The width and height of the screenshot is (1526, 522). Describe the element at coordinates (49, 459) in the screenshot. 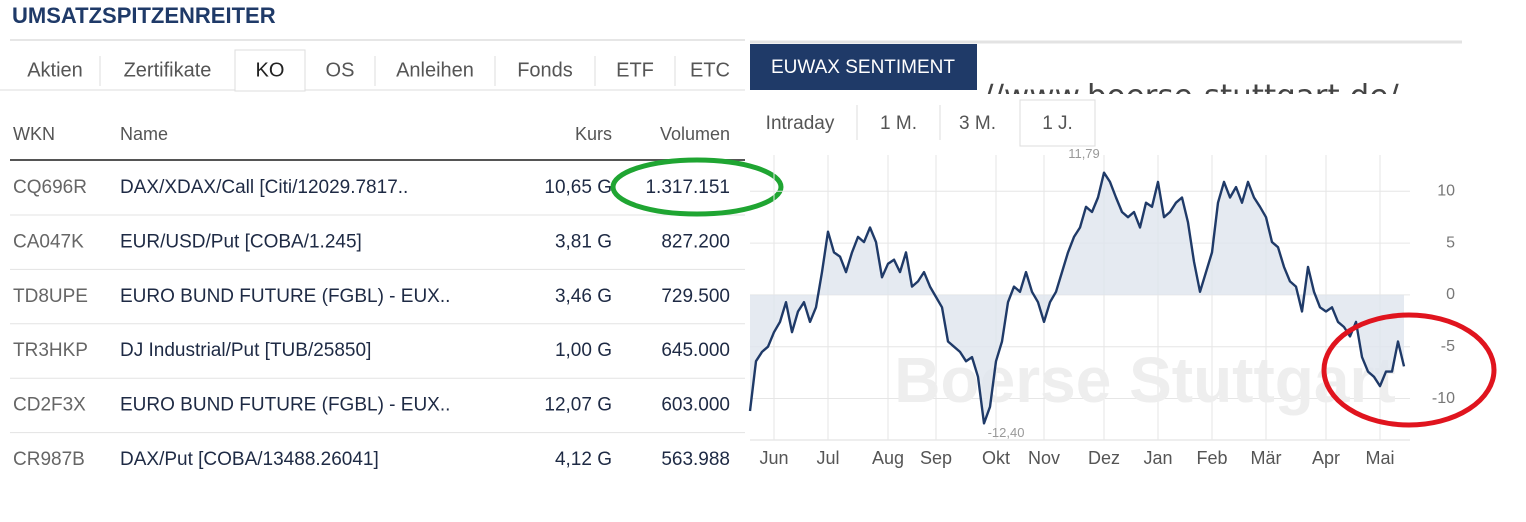

I see `table-cell: CR987B` at that location.